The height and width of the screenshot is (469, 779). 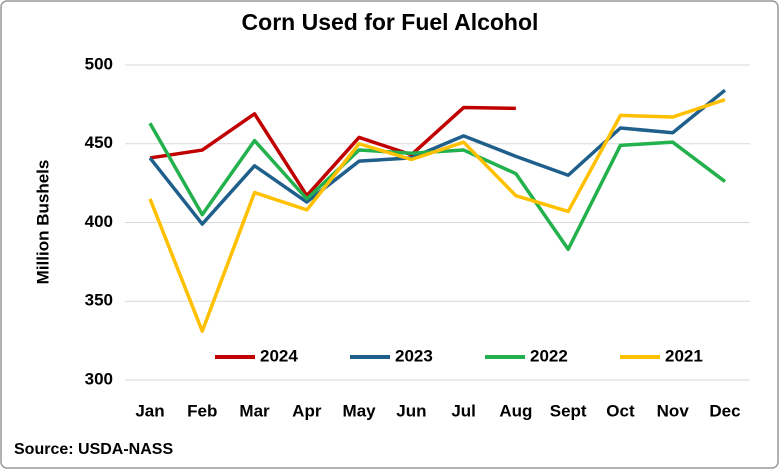 What do you see at coordinates (549, 355) in the screenshot?
I see `legend-label: 2022` at bounding box center [549, 355].